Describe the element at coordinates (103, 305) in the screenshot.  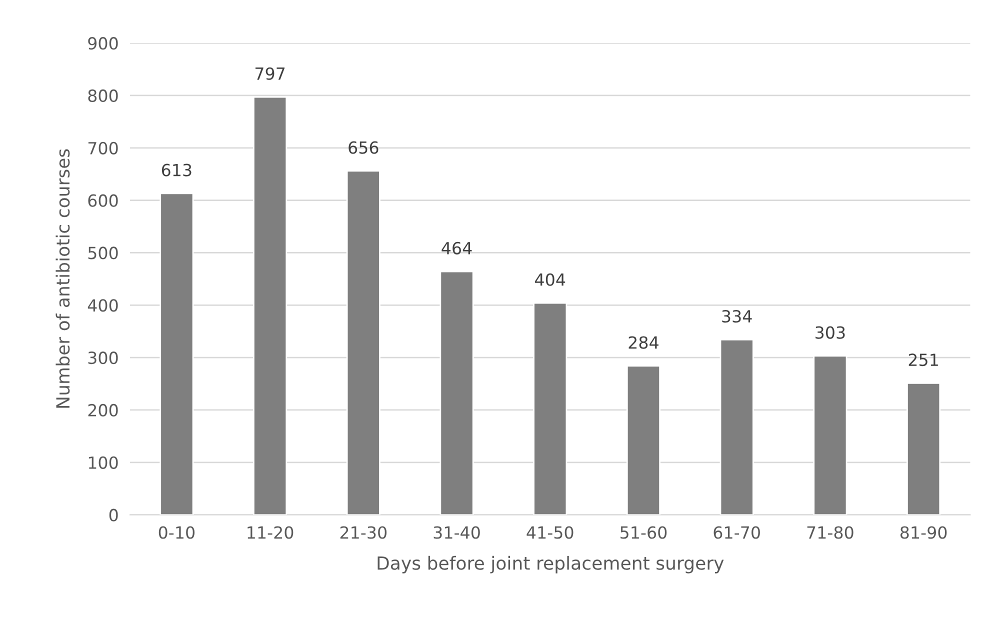
I see `y-tick-label: 400` at that location.